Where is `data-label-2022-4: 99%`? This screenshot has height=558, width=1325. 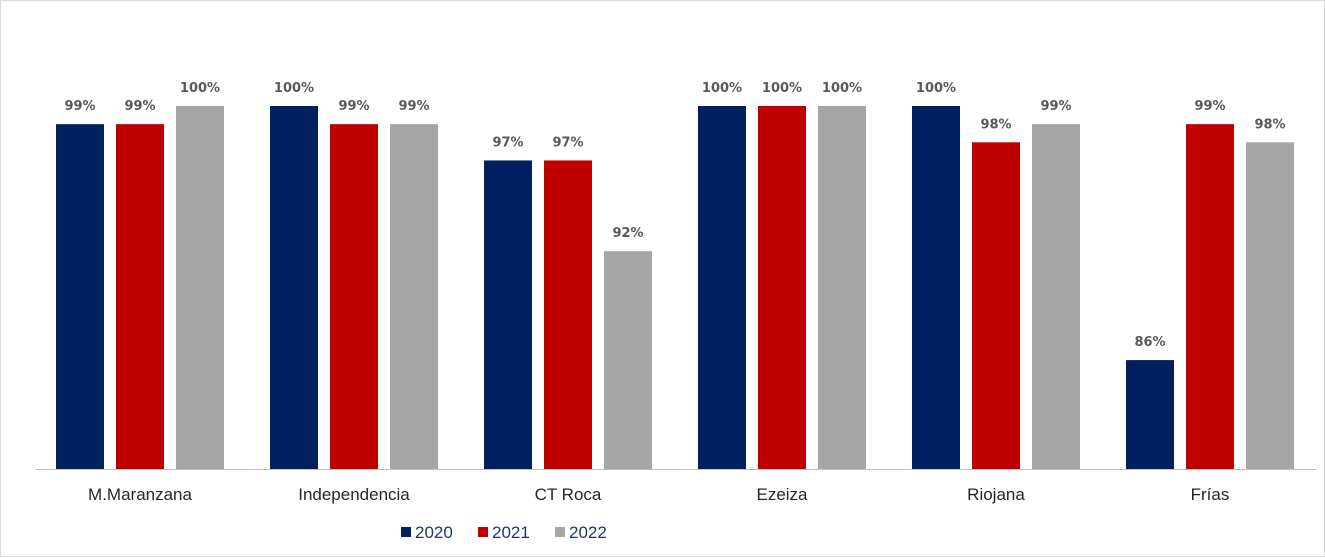
data-label-2022-4: 99% is located at coordinates (1055, 106).